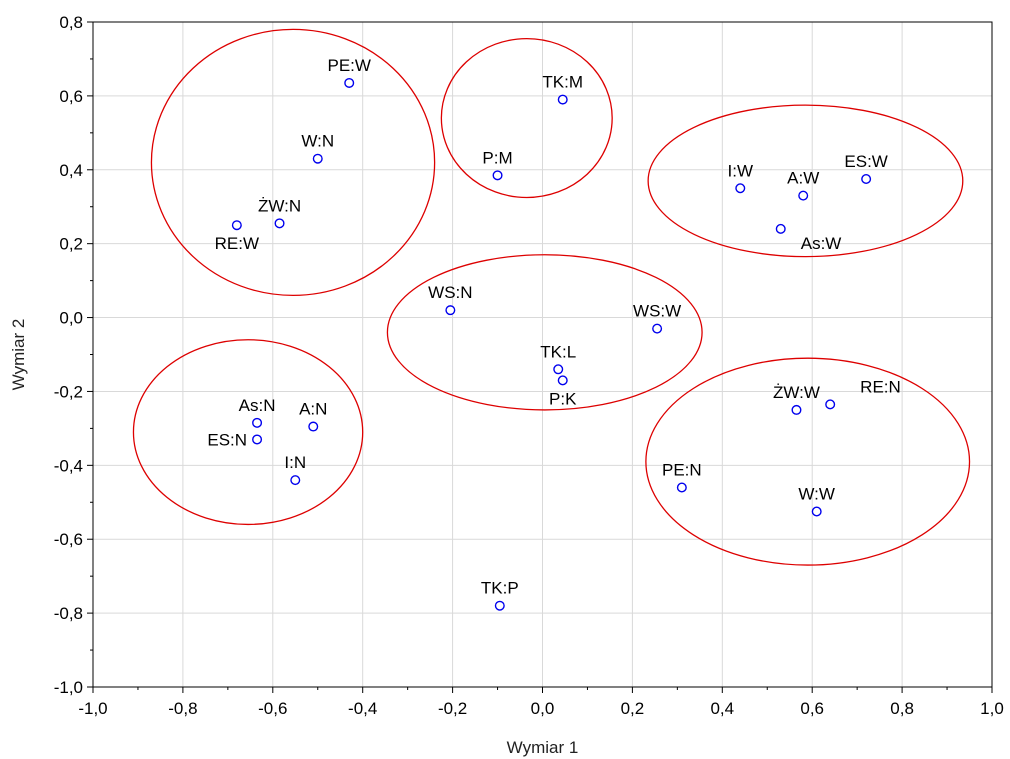  I want to click on point-label: ES:N, so click(227, 439).